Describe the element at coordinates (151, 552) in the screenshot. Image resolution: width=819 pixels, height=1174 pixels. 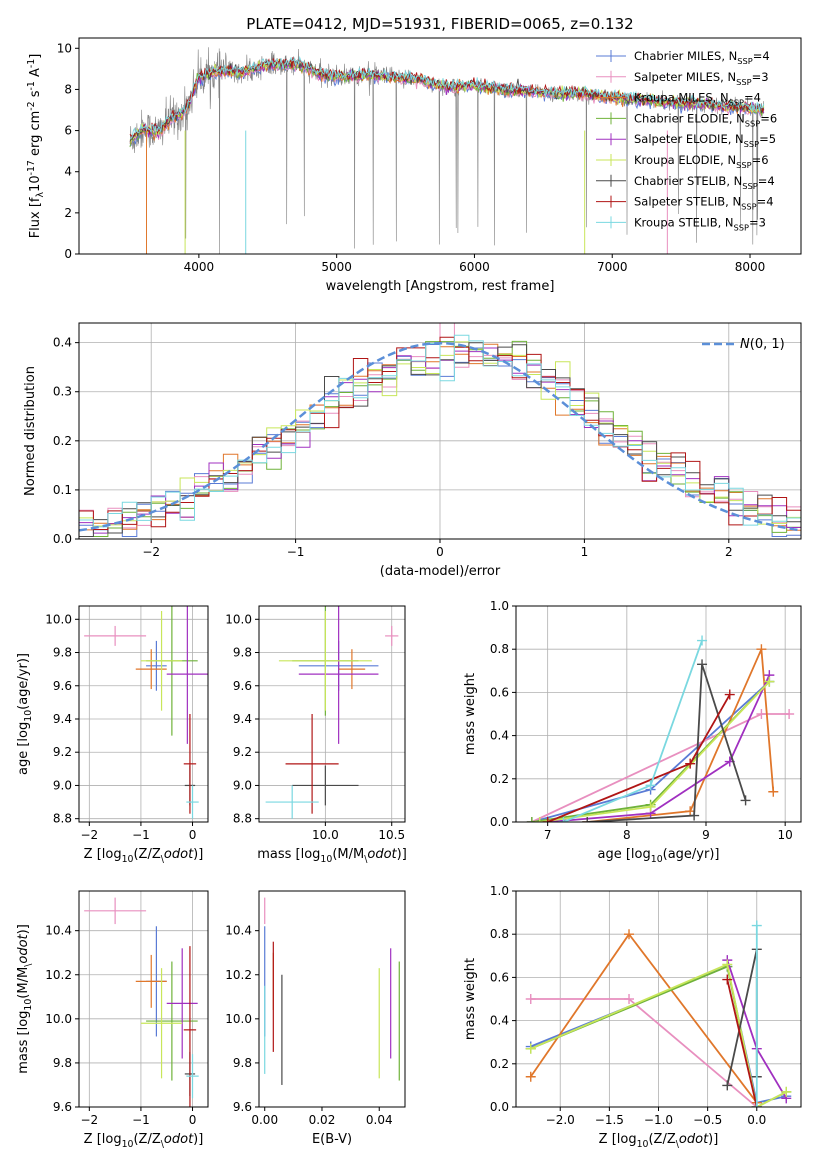
I see `x-tick-label: −2` at that location.